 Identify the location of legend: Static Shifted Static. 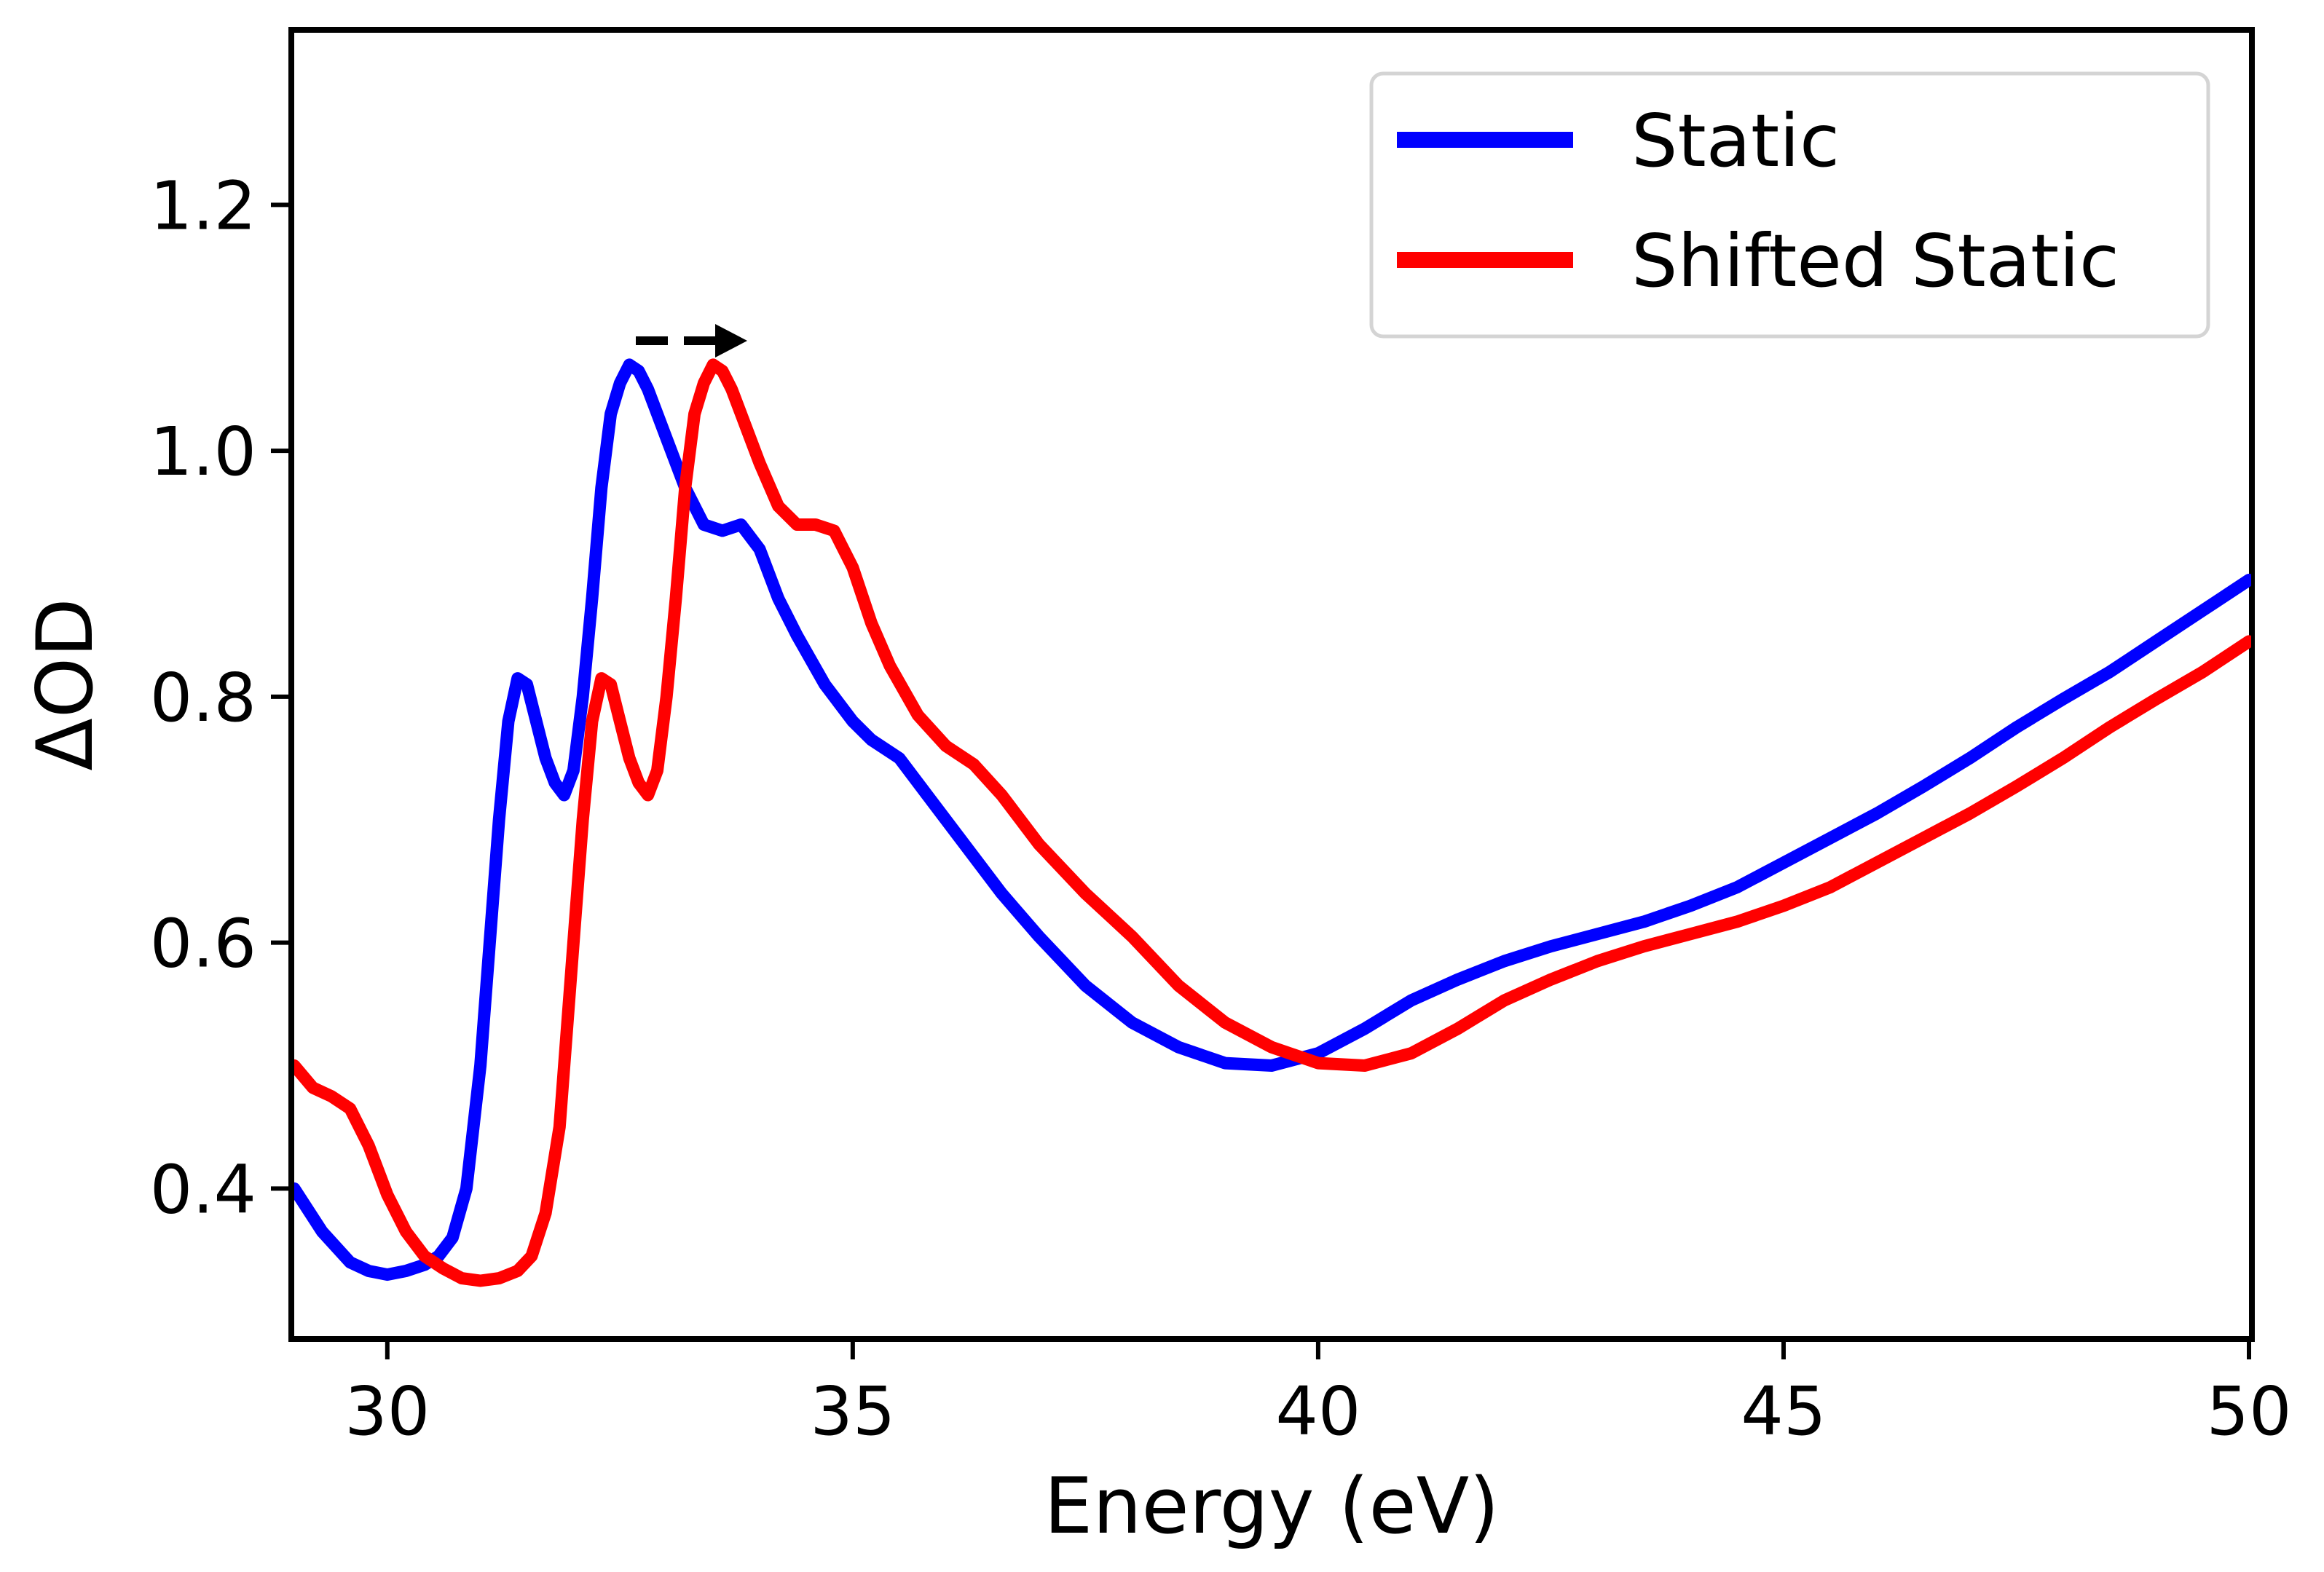
(1790, 205).